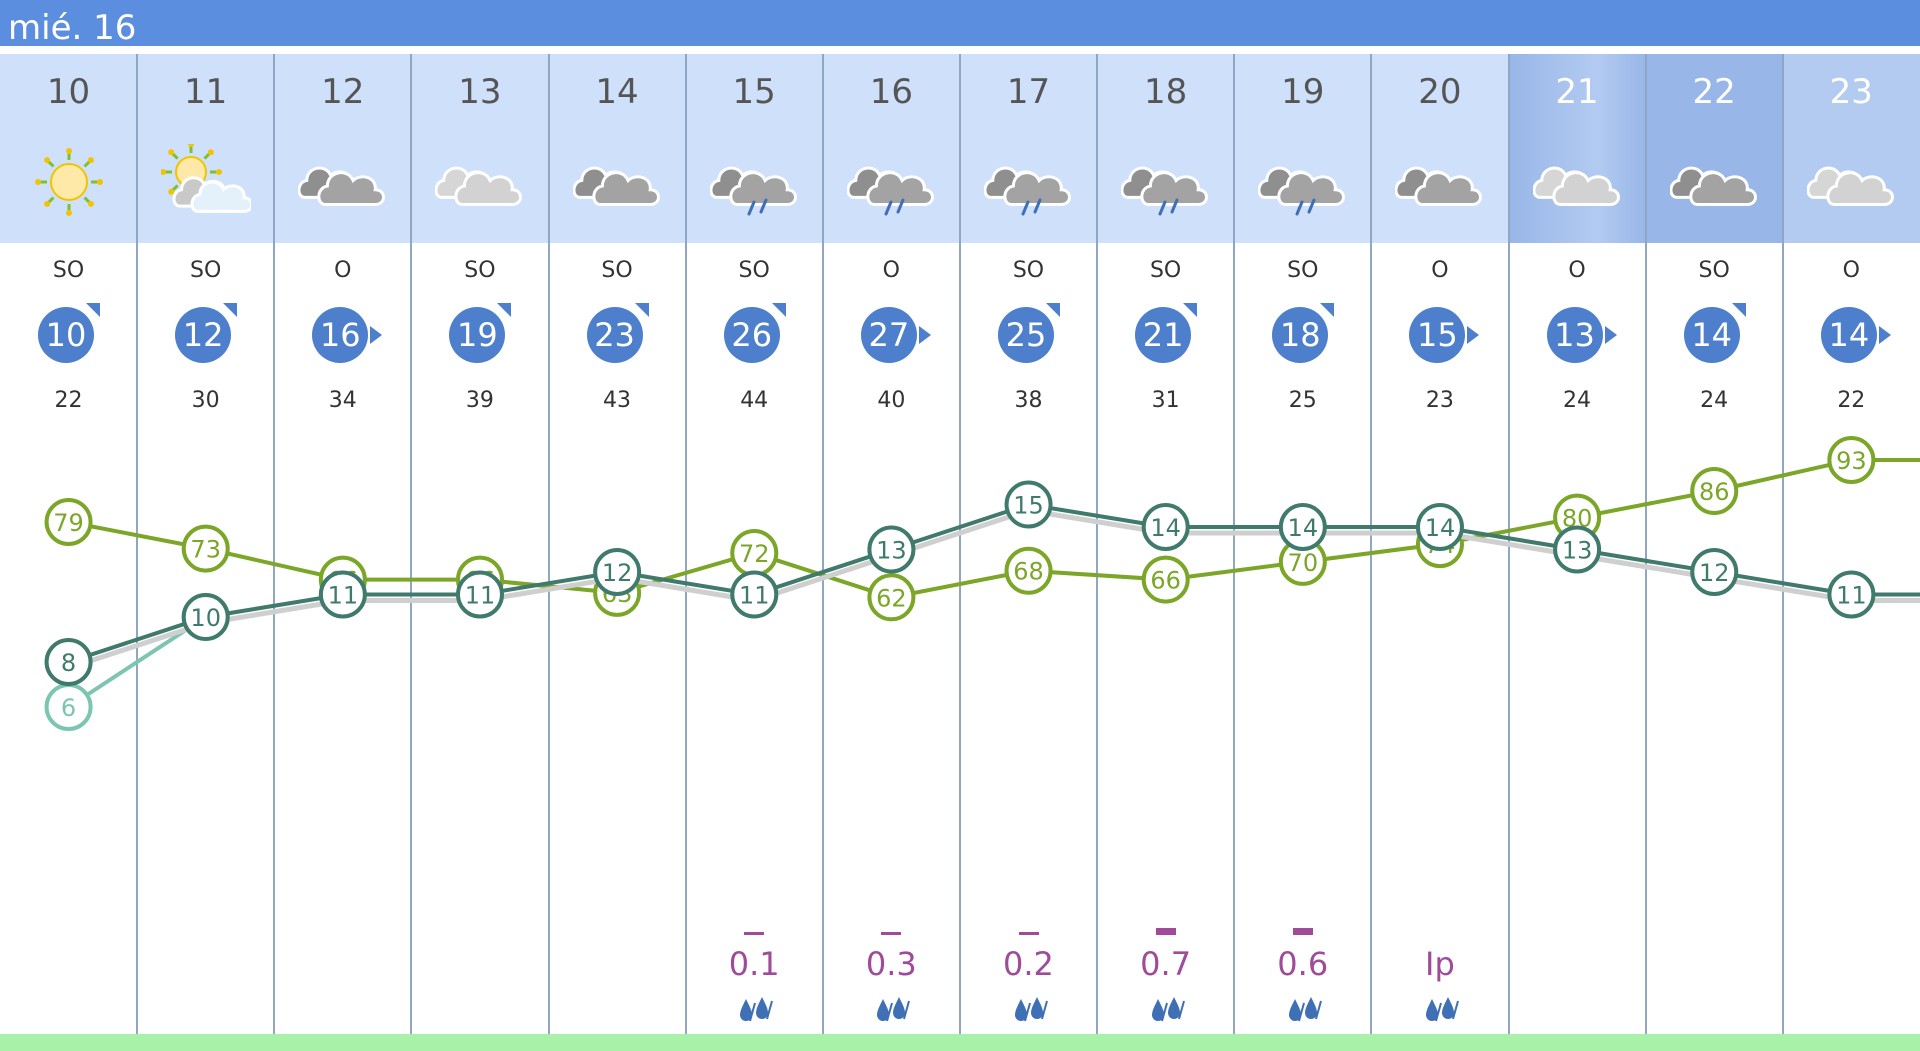  I want to click on svg-text: 62, so click(891, 598).